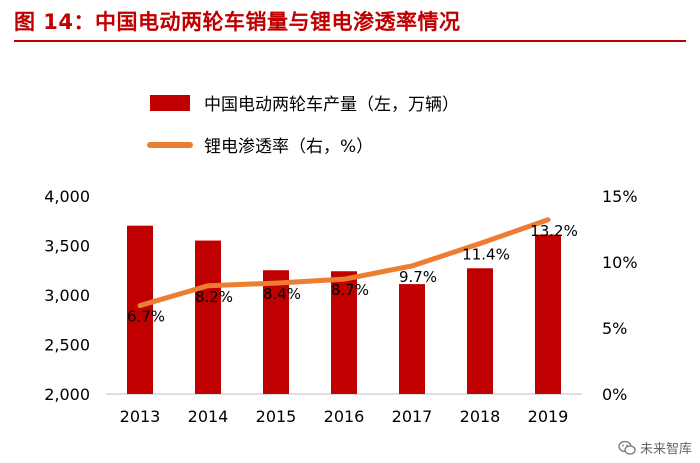  I want to click on x-tick: 2014, so click(208, 416).